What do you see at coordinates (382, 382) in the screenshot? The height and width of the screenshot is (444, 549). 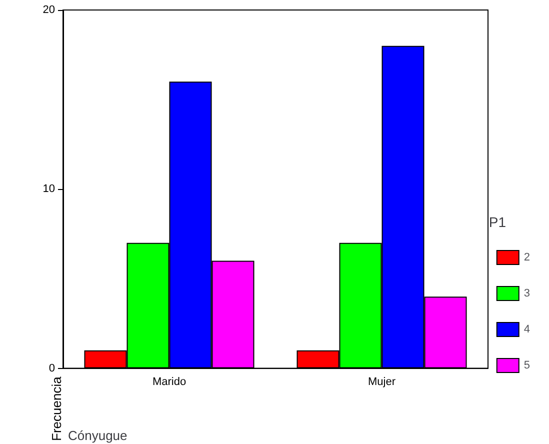 I see `x-tick-label: Mujer` at bounding box center [382, 382].